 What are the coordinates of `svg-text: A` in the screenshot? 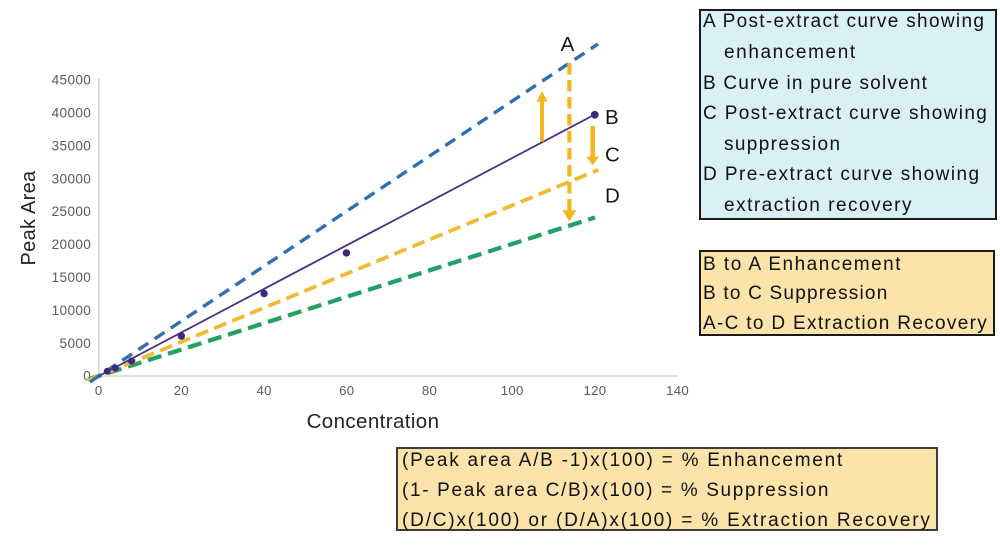 It's located at (568, 44).